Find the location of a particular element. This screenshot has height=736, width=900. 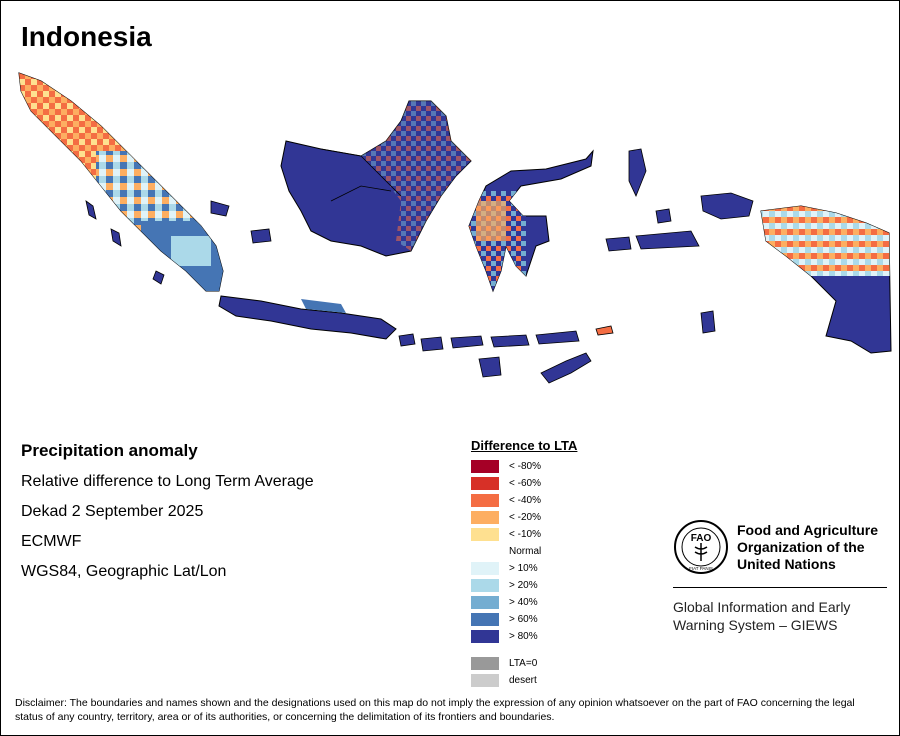

legend-label: > 80% is located at coordinates (523, 636).